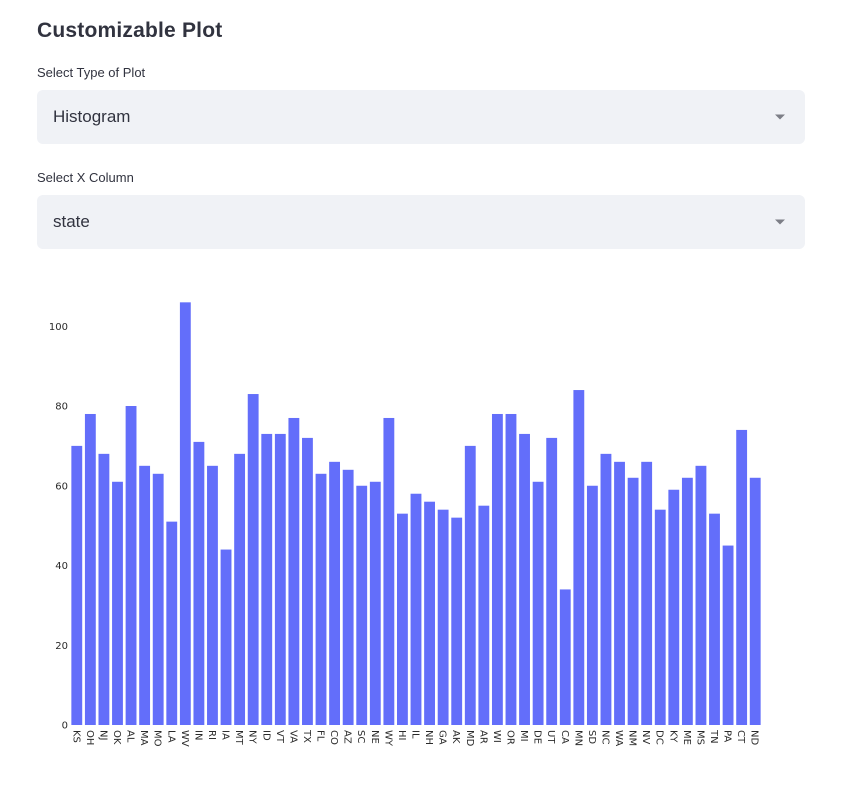 The height and width of the screenshot is (785, 848). I want to click on x-column-selected-value: state, so click(71, 221).